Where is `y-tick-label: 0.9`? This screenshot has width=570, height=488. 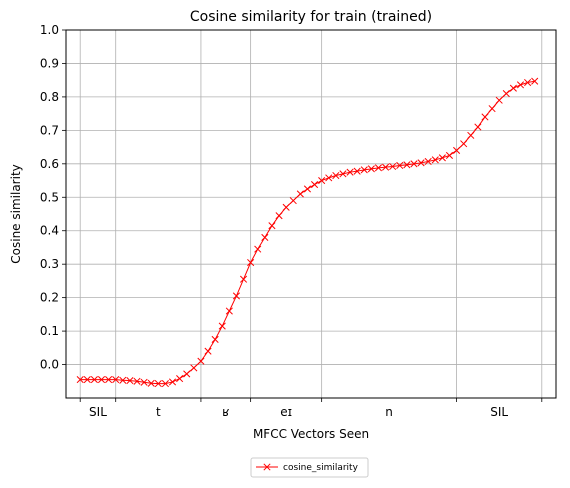 y-tick-label: 0.9 is located at coordinates (49, 63).